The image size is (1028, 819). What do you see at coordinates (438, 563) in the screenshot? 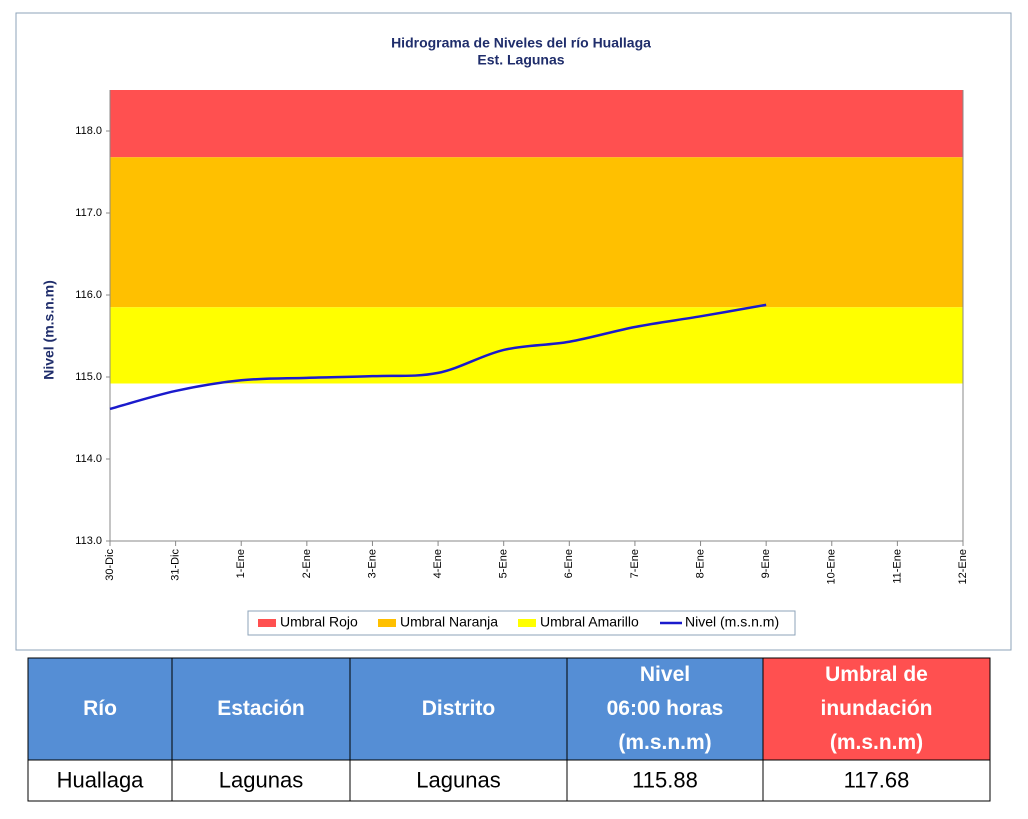
I see `x-tick-label: 4-Ene` at bounding box center [438, 563].